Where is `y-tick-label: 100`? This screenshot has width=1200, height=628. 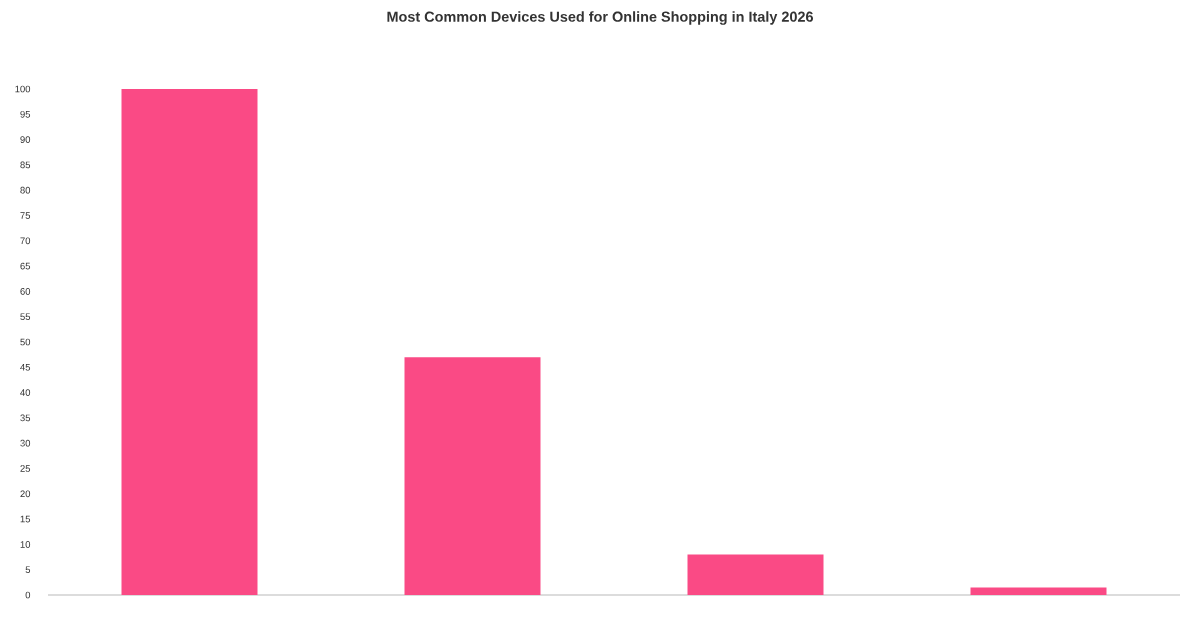 y-tick-label: 100 is located at coordinates (23, 89).